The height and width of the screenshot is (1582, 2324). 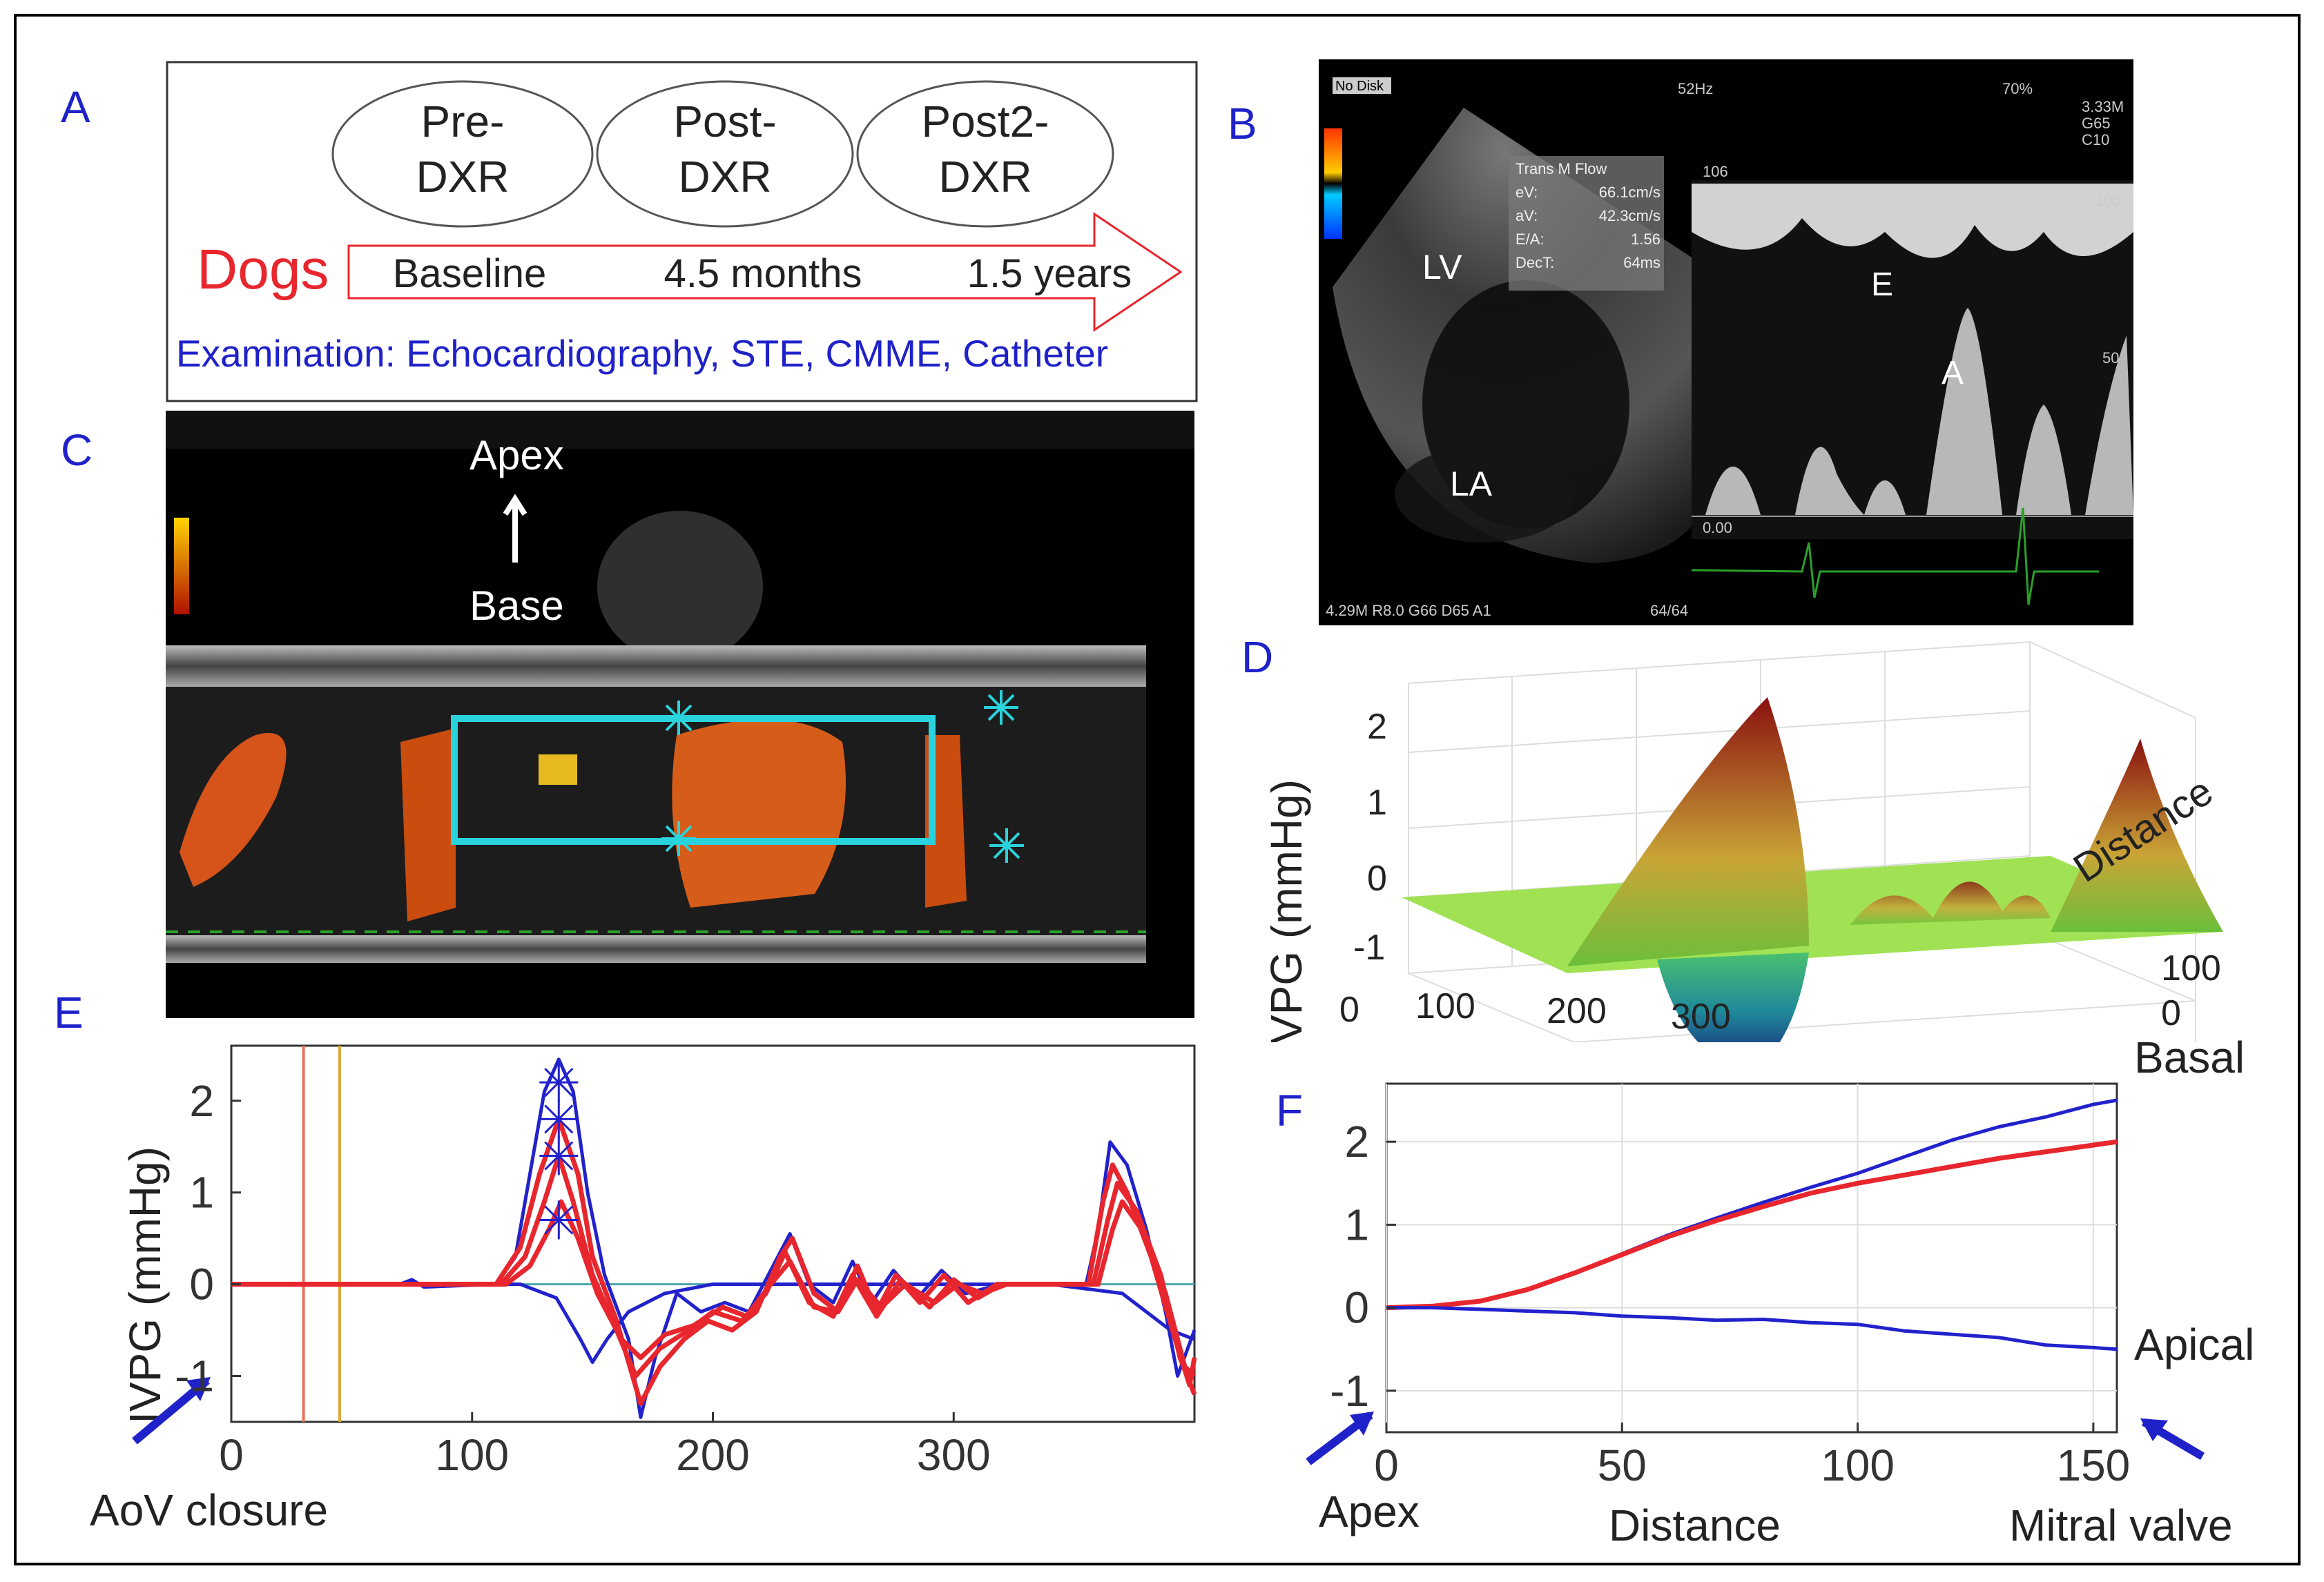 I want to click on info-value-1: 66.1cm/s, so click(x=1629, y=192).